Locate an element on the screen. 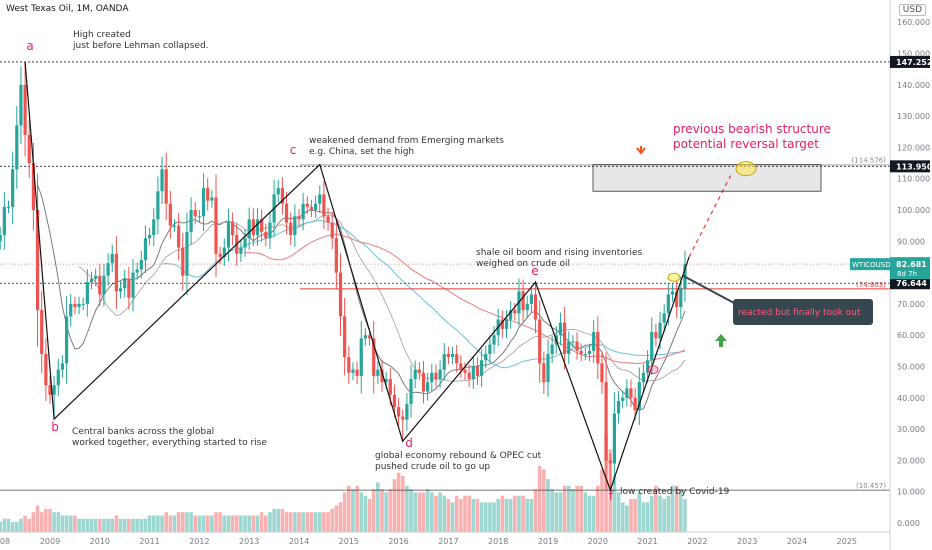  high-price-tag-text: 147.252 is located at coordinates (914, 62).